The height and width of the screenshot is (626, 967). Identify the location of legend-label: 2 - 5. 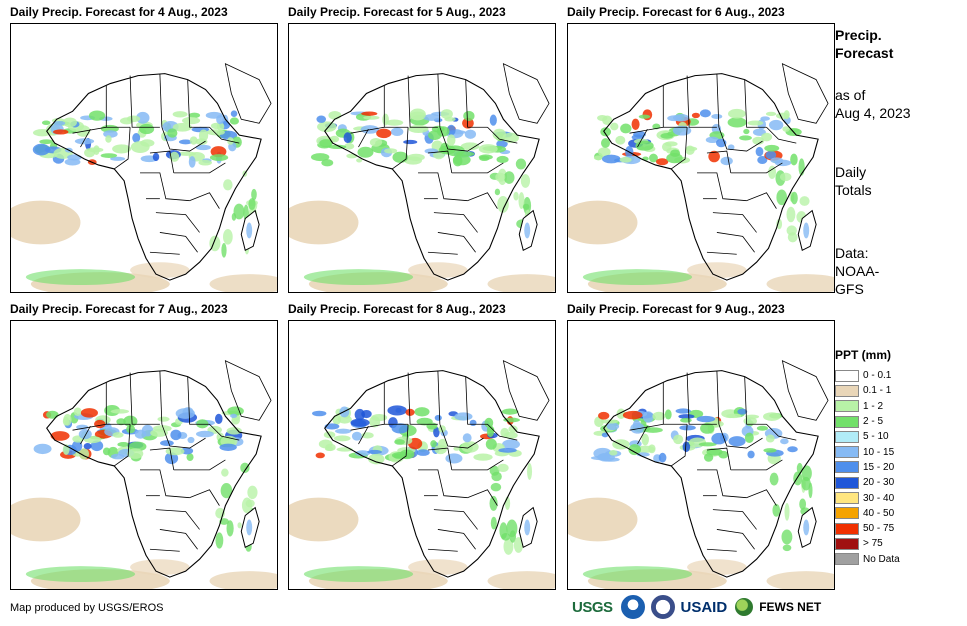
(873, 422).